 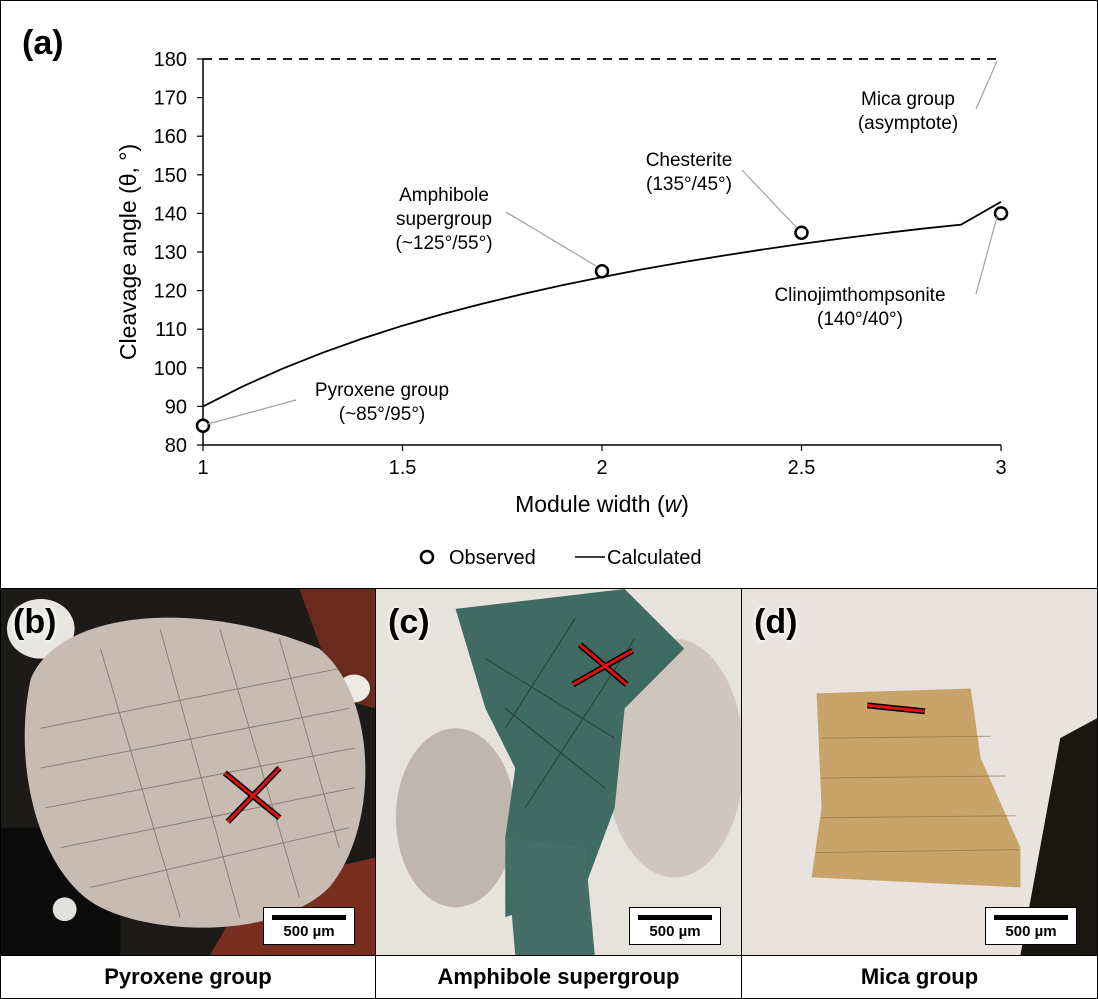 I want to click on legend: Observed Calculated, so click(x=560, y=558).